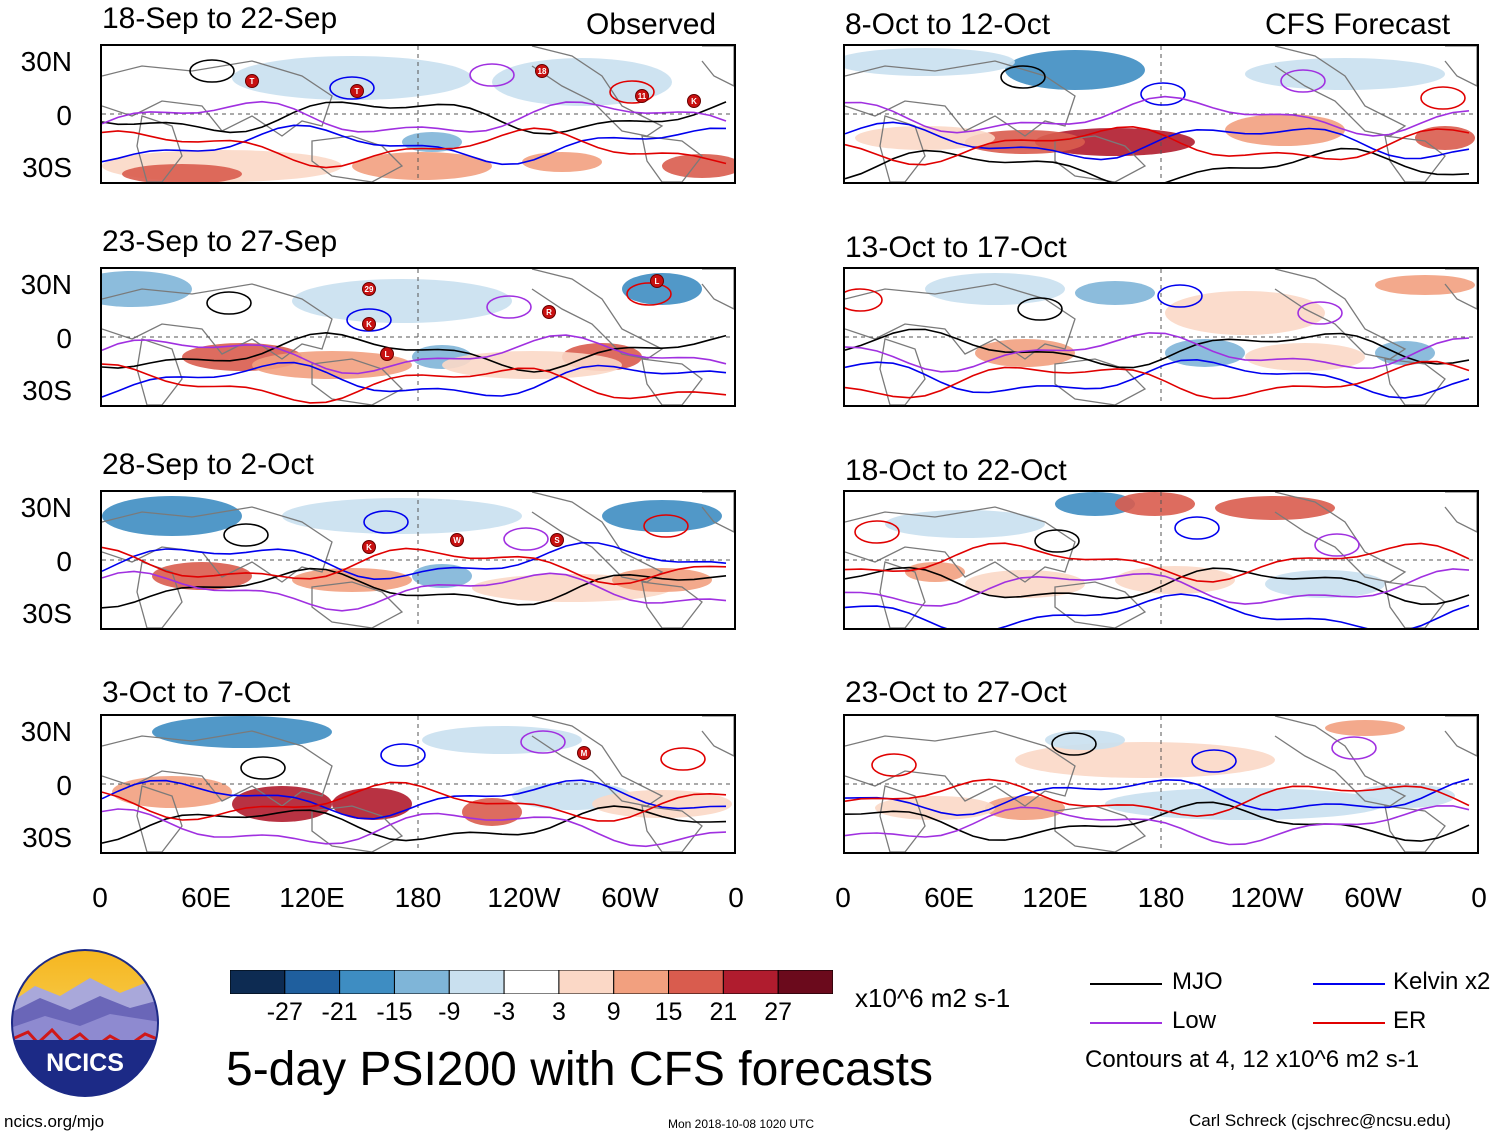 The height and width of the screenshot is (1137, 1510). Describe the element at coordinates (736, 897) in the screenshot. I see `lon-label: 0` at that location.